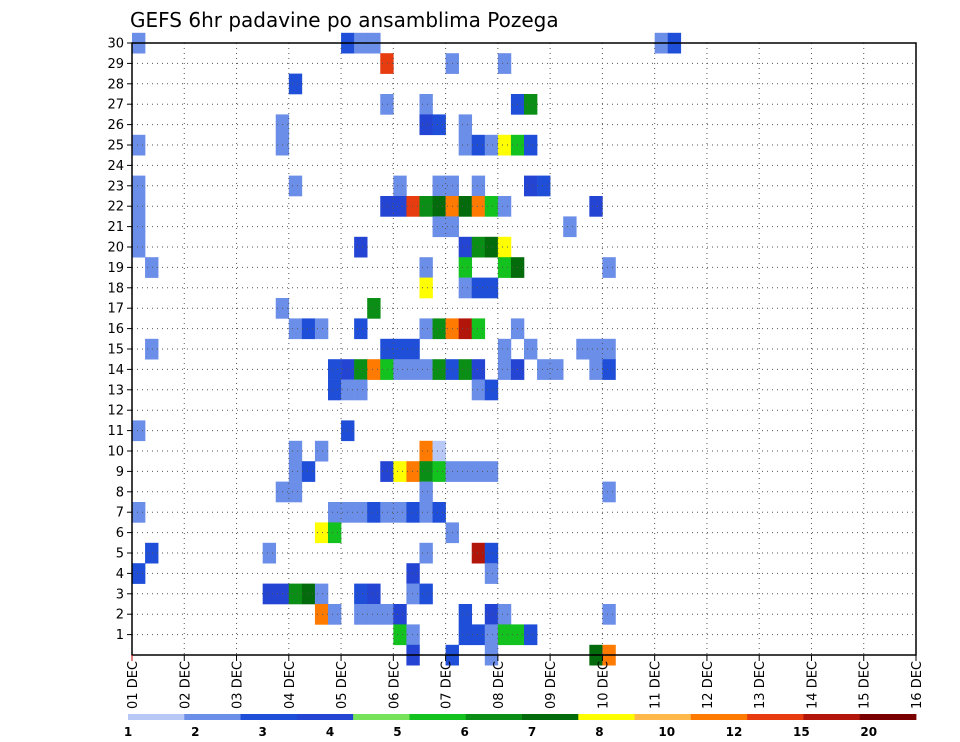  Describe the element at coordinates (917, 685) in the screenshot. I see `x-tick-label: 16 DEC` at that location.